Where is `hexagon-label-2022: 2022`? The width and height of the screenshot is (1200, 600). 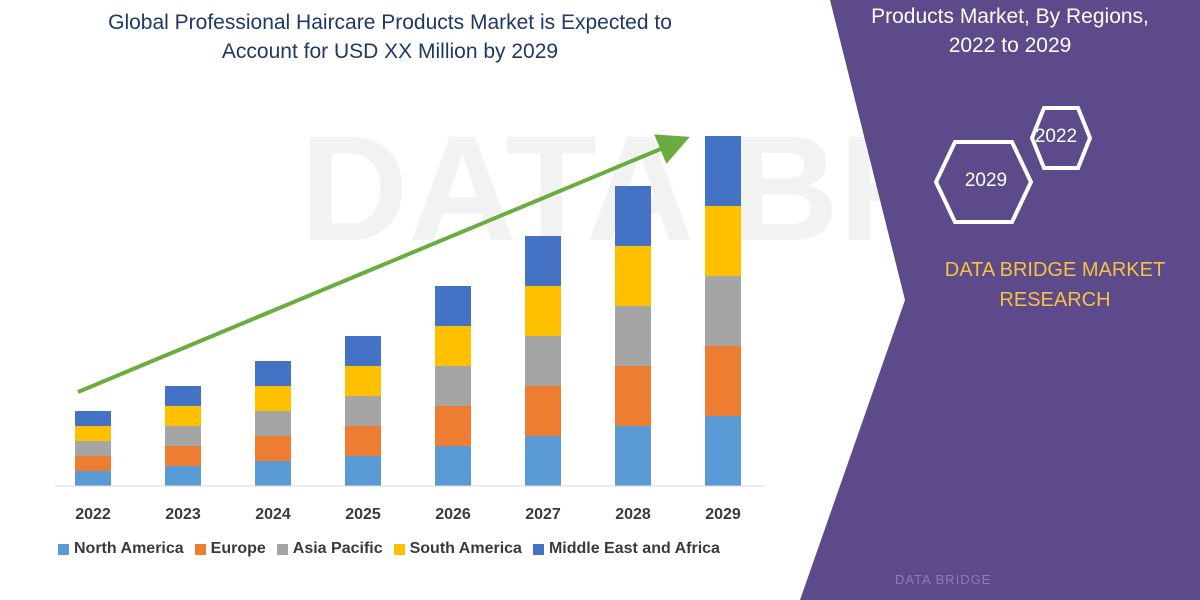
hexagon-label-2022: 2022 is located at coordinates (1056, 136).